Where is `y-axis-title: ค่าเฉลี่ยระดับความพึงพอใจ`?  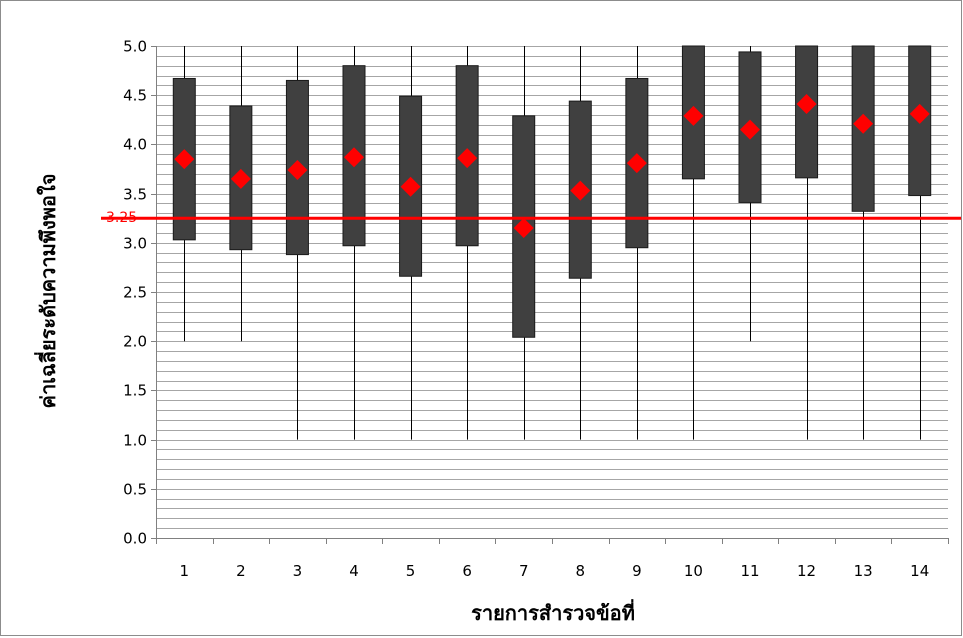
y-axis-title: ค่าเฉลี่ยระดับความพึงพอใจ is located at coordinates (46, 291).